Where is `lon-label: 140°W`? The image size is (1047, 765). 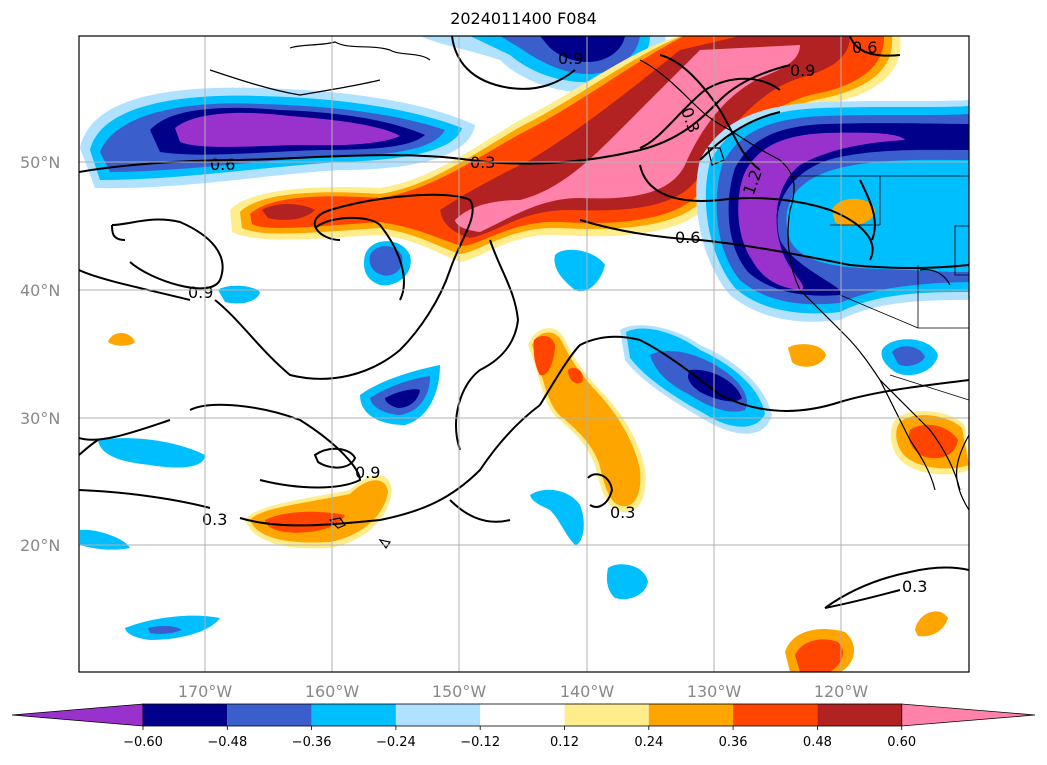
lon-label: 140°W is located at coordinates (587, 691).